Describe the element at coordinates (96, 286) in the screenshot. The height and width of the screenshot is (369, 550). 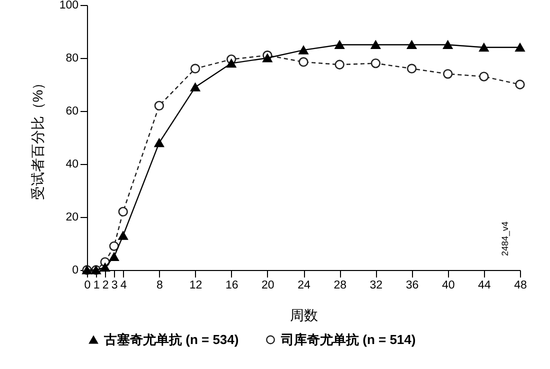
I see `x-tick-label: 1` at that location.